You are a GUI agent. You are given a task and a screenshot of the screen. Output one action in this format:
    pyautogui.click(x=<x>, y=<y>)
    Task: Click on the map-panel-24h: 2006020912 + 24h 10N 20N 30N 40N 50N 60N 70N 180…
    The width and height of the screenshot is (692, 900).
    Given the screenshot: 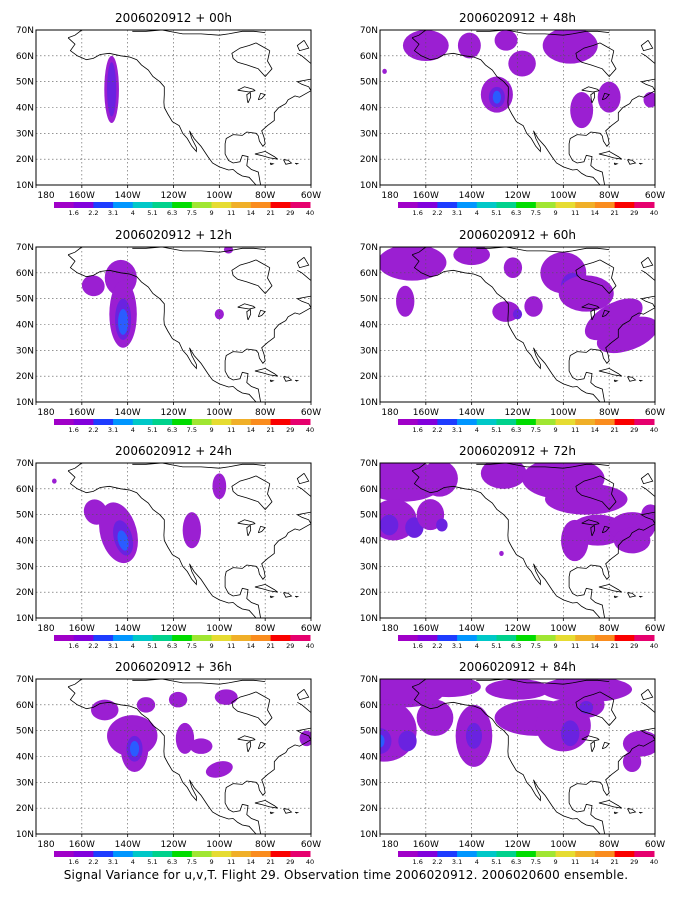 What is the action you would take?
    pyautogui.click(x=168, y=547)
    